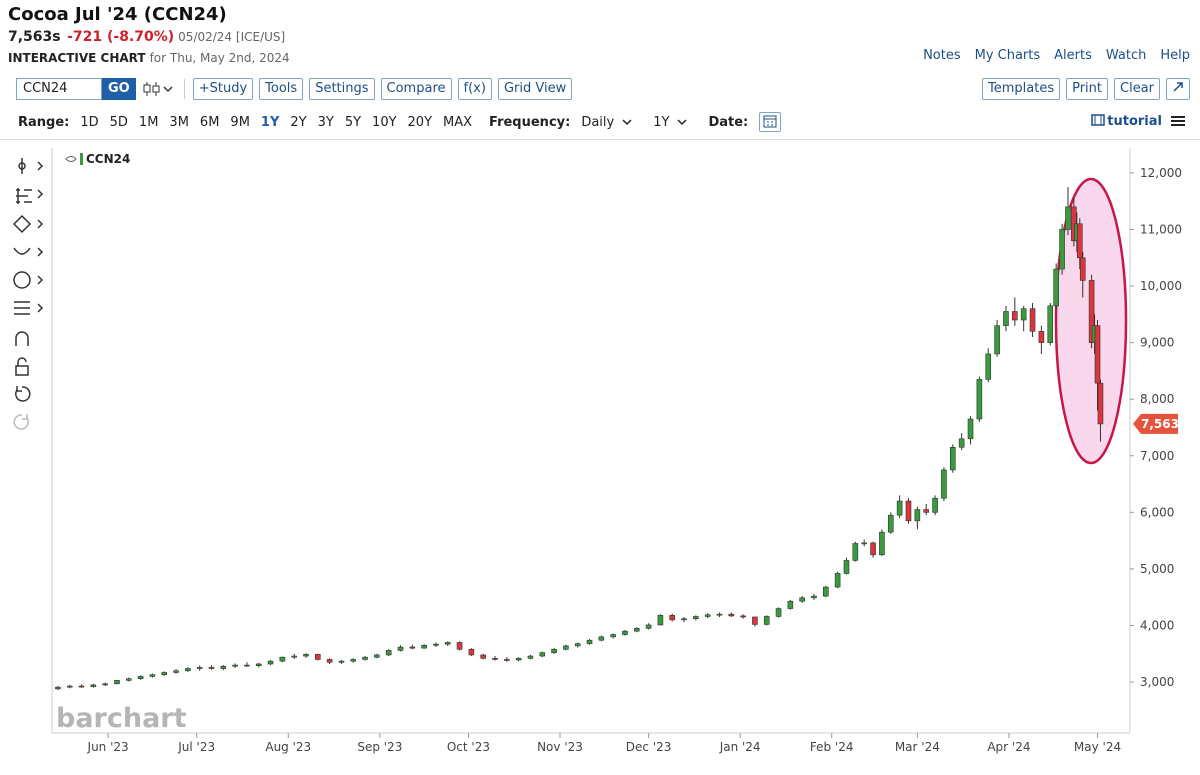 The height and width of the screenshot is (775, 1200). I want to click on menu-icon, so click(1178, 121).